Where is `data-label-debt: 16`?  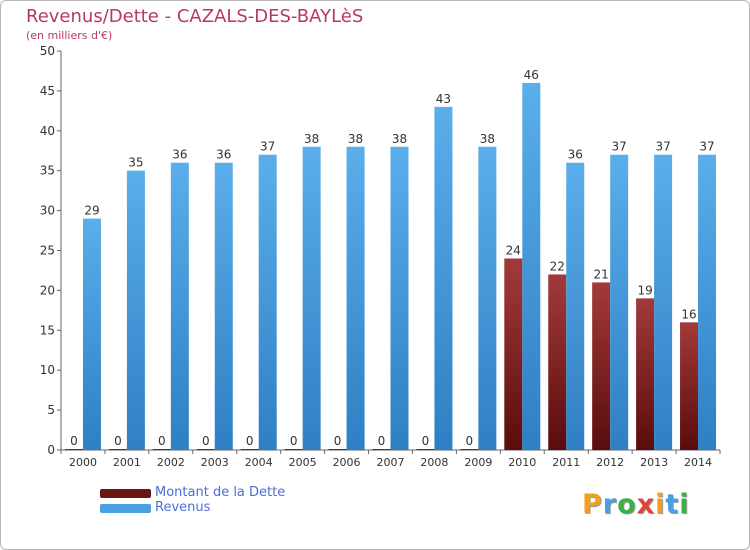 data-label-debt: 16 is located at coordinates (688, 314).